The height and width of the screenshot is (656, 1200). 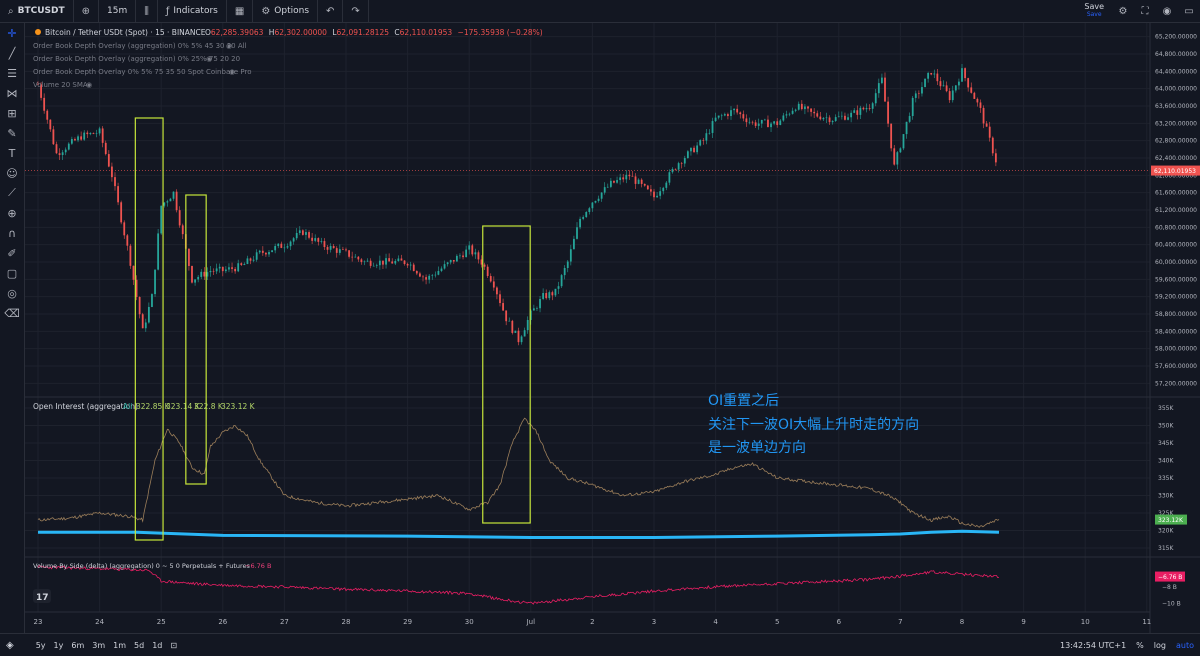 What do you see at coordinates (37, 11) in the screenshot?
I see `symbol-search: ⌕ BTCUSDT` at bounding box center [37, 11].